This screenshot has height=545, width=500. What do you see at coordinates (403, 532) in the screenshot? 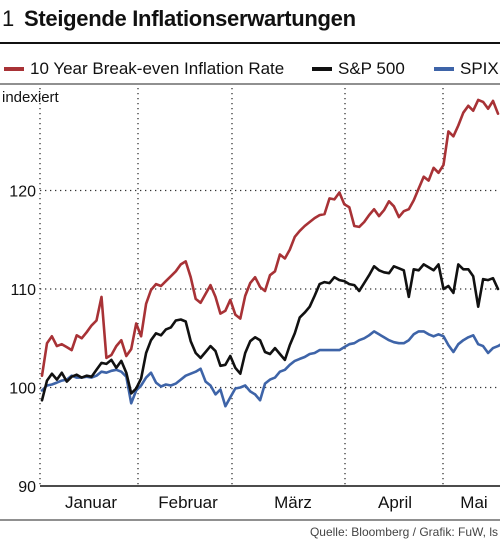
I see `chart-source: Quelle: Bloomberg / Grafik: FuW, ls` at bounding box center [403, 532].